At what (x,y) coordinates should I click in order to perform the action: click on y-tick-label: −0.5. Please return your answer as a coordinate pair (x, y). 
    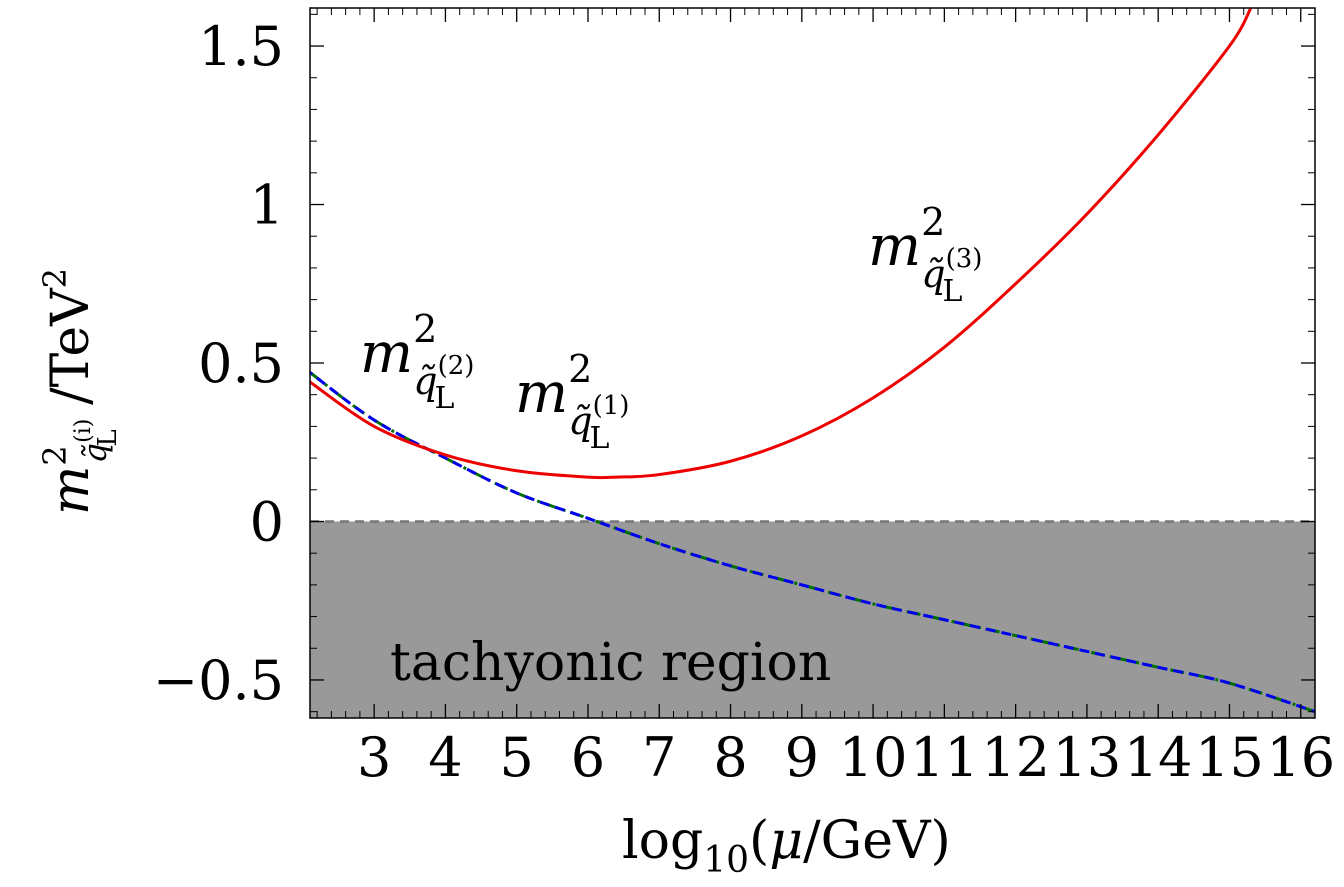
    Looking at the image, I should click on (218, 680).